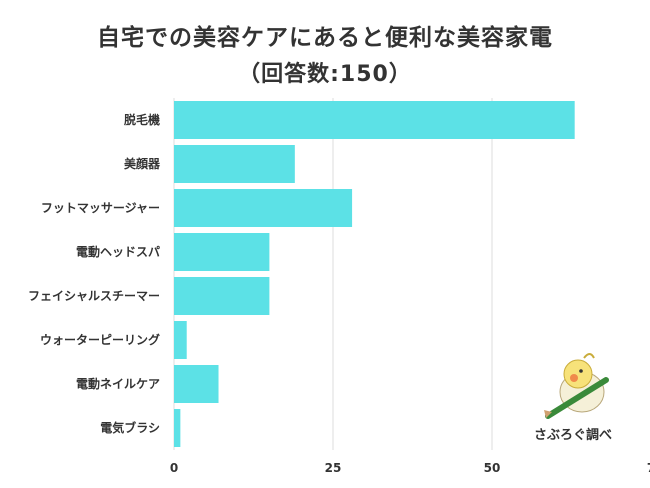 This screenshot has width=650, height=488. I want to click on x-tick-label: 7, so click(648, 468).